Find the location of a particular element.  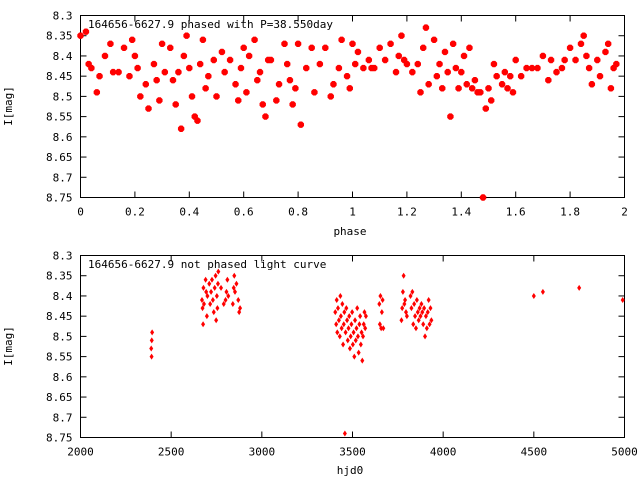

unphased-y-tick-label: 8.4 is located at coordinates (63, 296).